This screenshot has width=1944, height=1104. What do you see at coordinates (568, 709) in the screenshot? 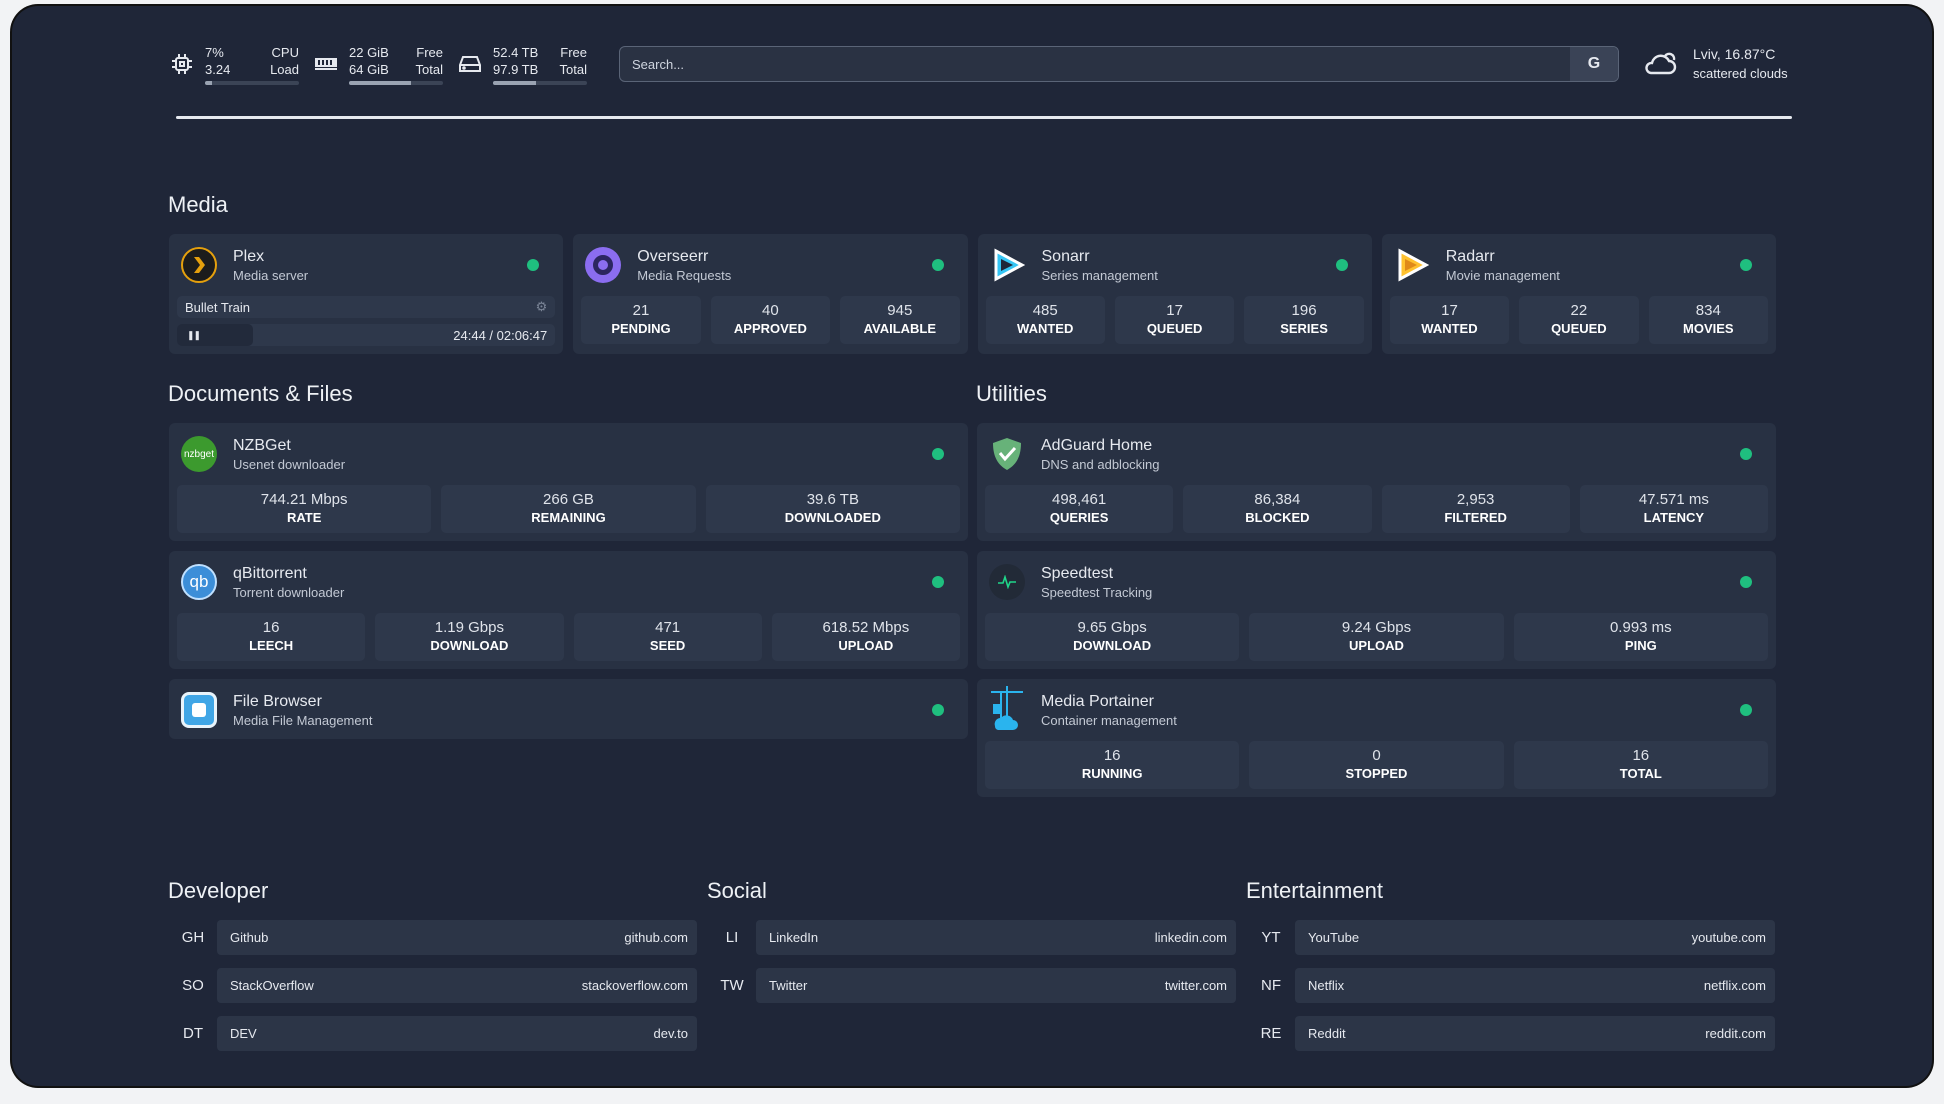
I see `service-card-file-browser: File Browser Media File Management` at bounding box center [568, 709].